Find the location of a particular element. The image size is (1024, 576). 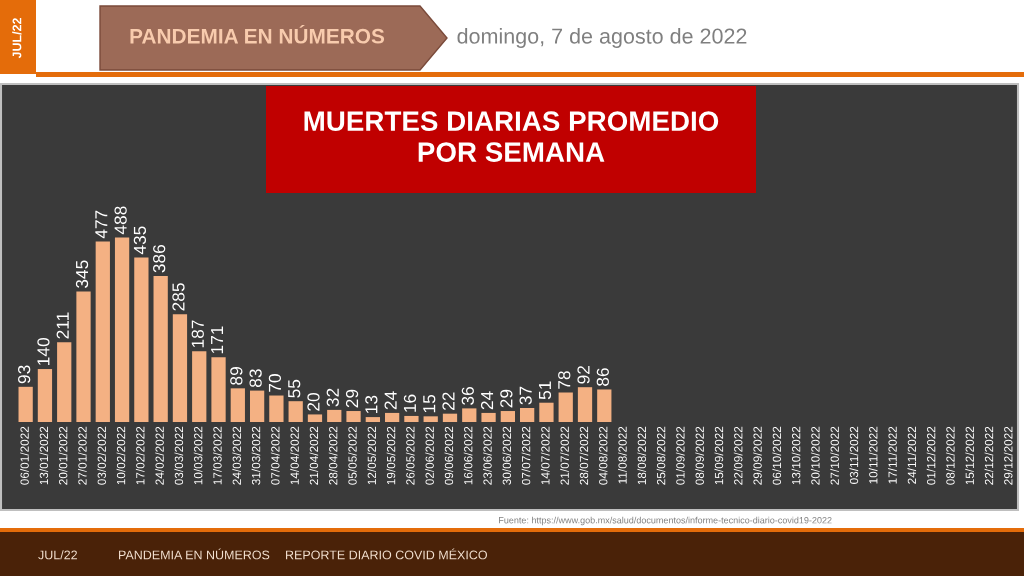

data-label: 16 is located at coordinates (410, 403).